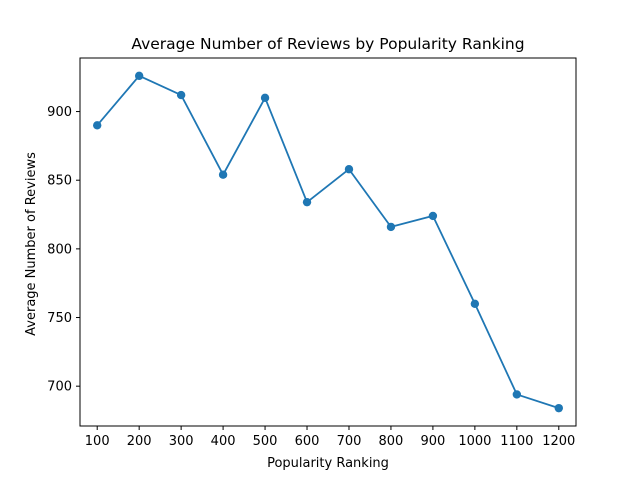  Describe the element at coordinates (223, 441) in the screenshot. I see `x-tick-label: 400` at that location.